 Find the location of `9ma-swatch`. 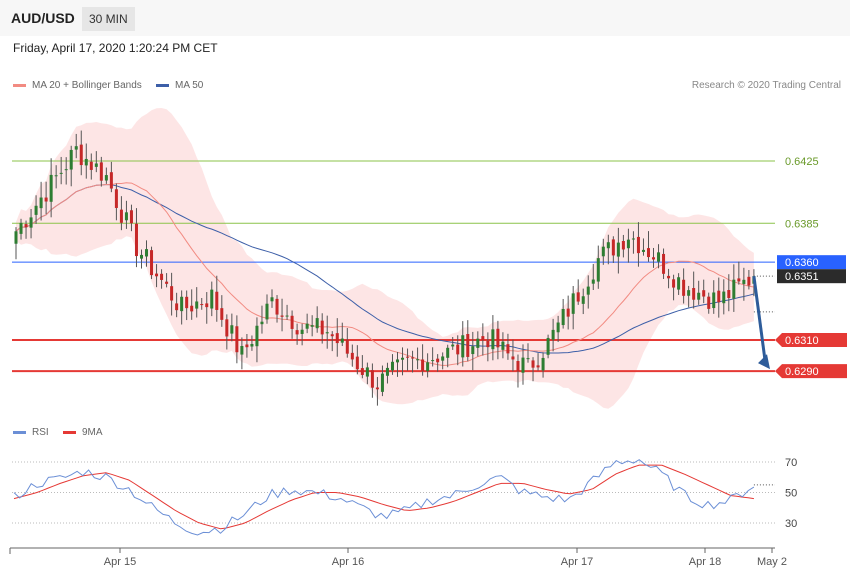

9ma-swatch is located at coordinates (69, 432).